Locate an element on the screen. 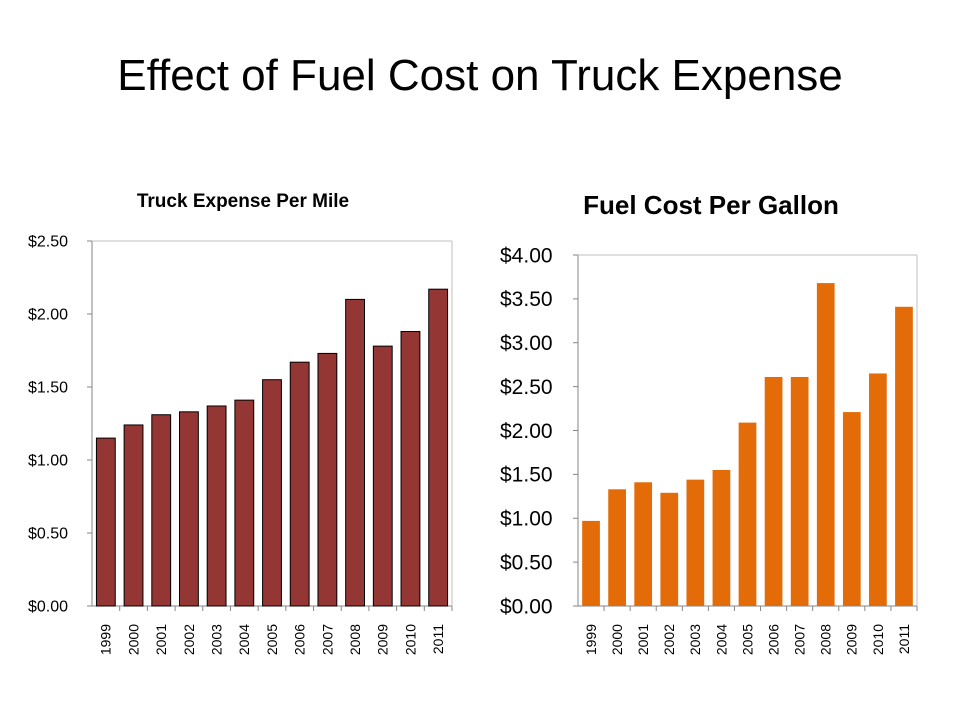 This screenshot has height=720, width=960. chart-title: Truck Expense Per Mile is located at coordinates (243, 201).